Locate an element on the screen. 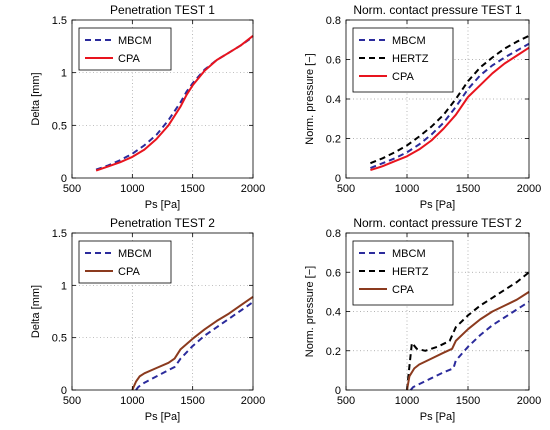 Image resolution: width=550 pixels, height=430 pixels. series-line-hertz is located at coordinates (468, 331).